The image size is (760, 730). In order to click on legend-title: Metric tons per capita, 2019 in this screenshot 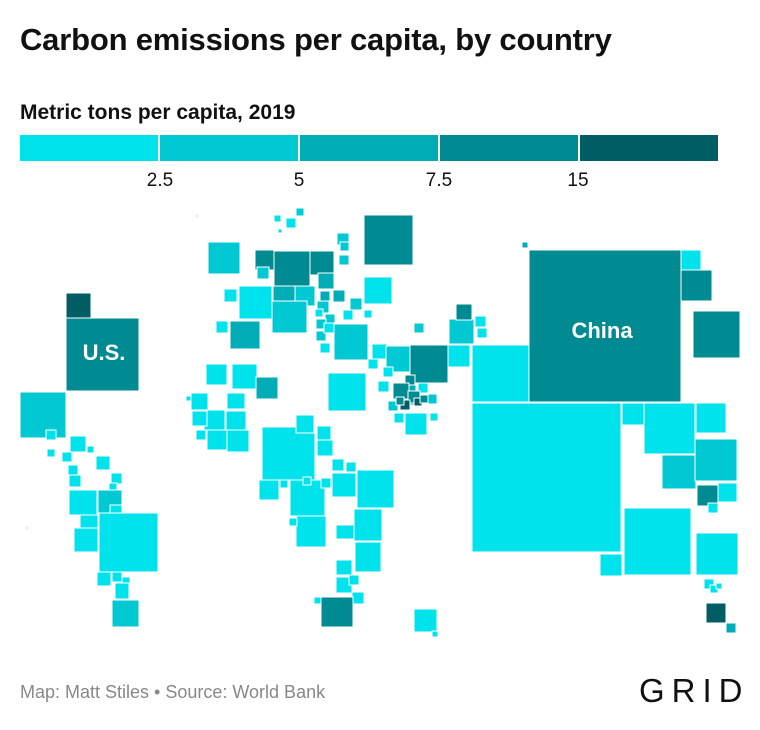, I will do `click(158, 112)`.